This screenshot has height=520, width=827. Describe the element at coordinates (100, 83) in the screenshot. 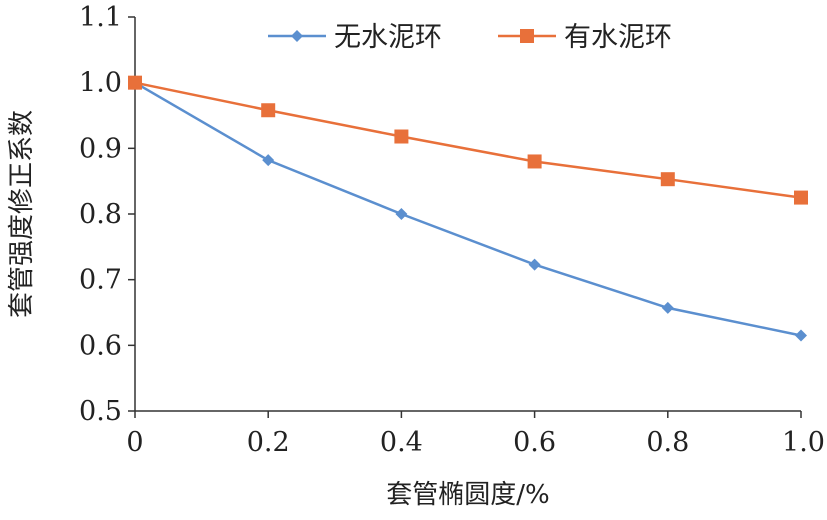

I see `y-tick-label: 1.0` at that location.